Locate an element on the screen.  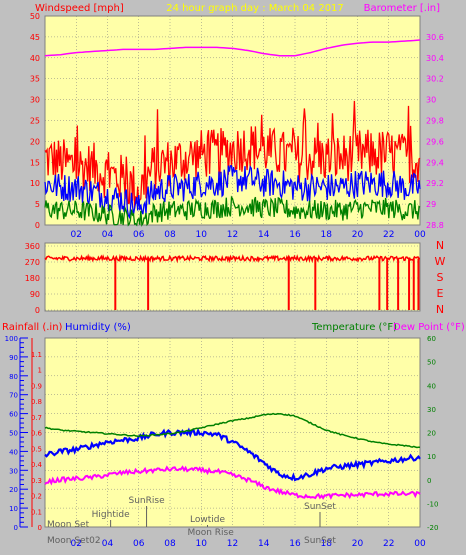
astro-label: Moon Set is located at coordinates (68, 525).